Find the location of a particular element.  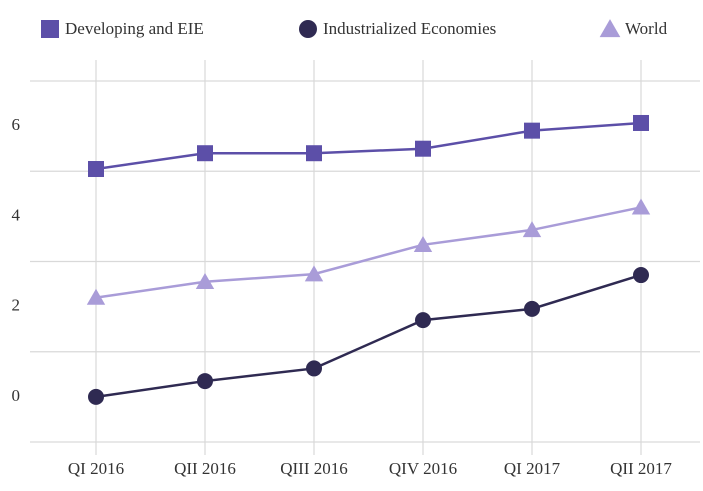

legend-label: World is located at coordinates (646, 28).